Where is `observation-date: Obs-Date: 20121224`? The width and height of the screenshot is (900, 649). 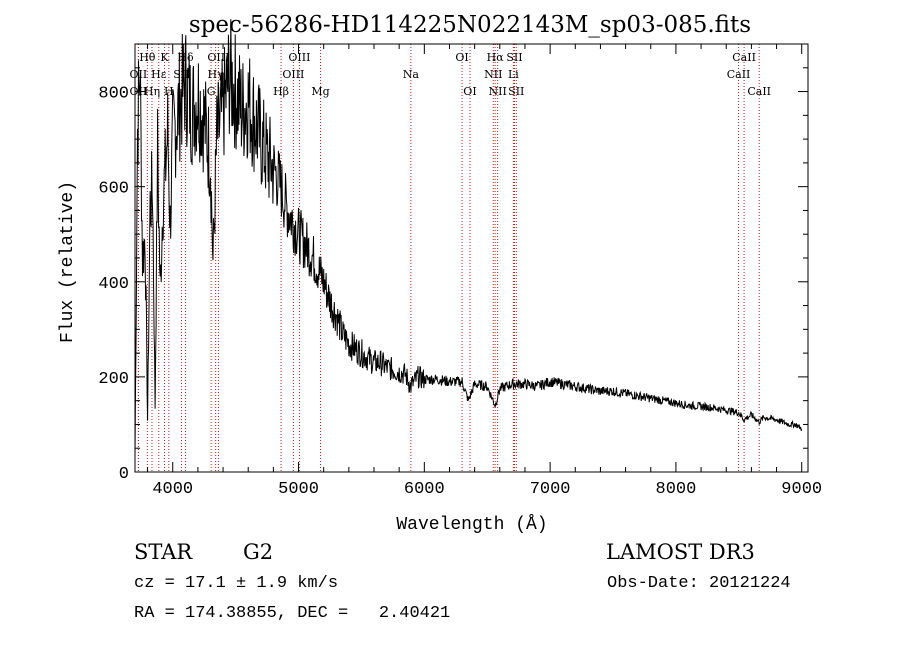
observation-date: Obs-Date: 20121224 is located at coordinates (699, 583).